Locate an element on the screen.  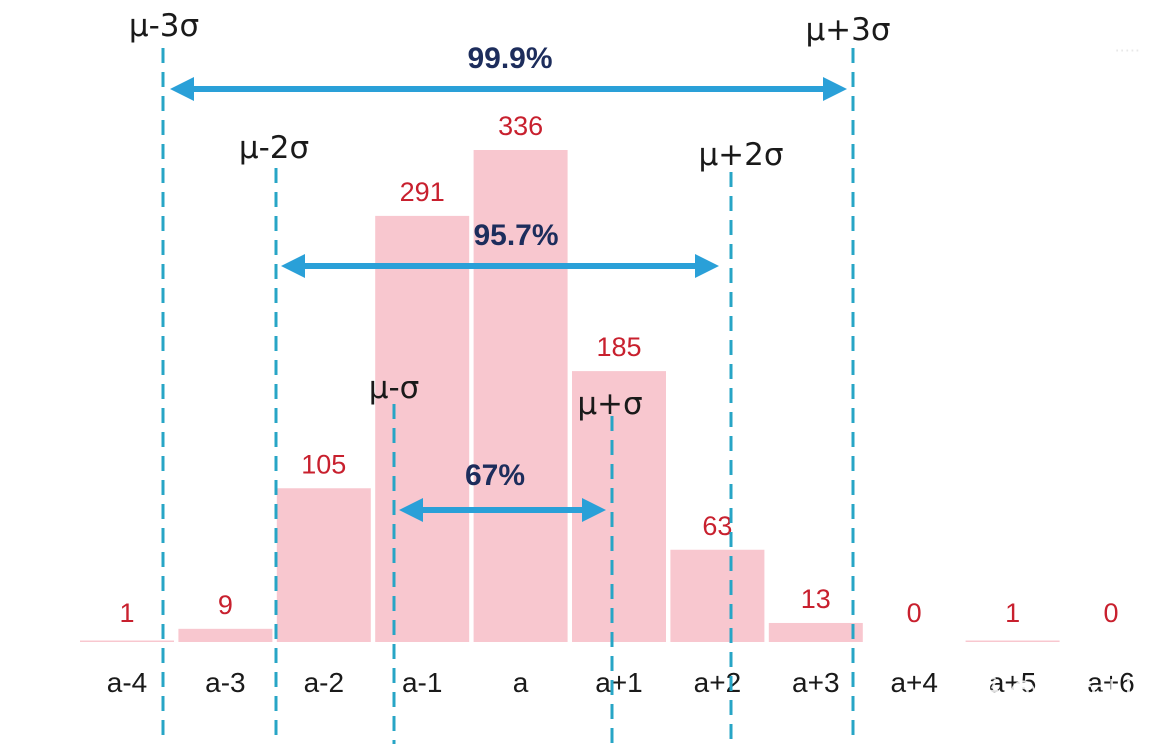
bar-a+2 is located at coordinates (717, 595).